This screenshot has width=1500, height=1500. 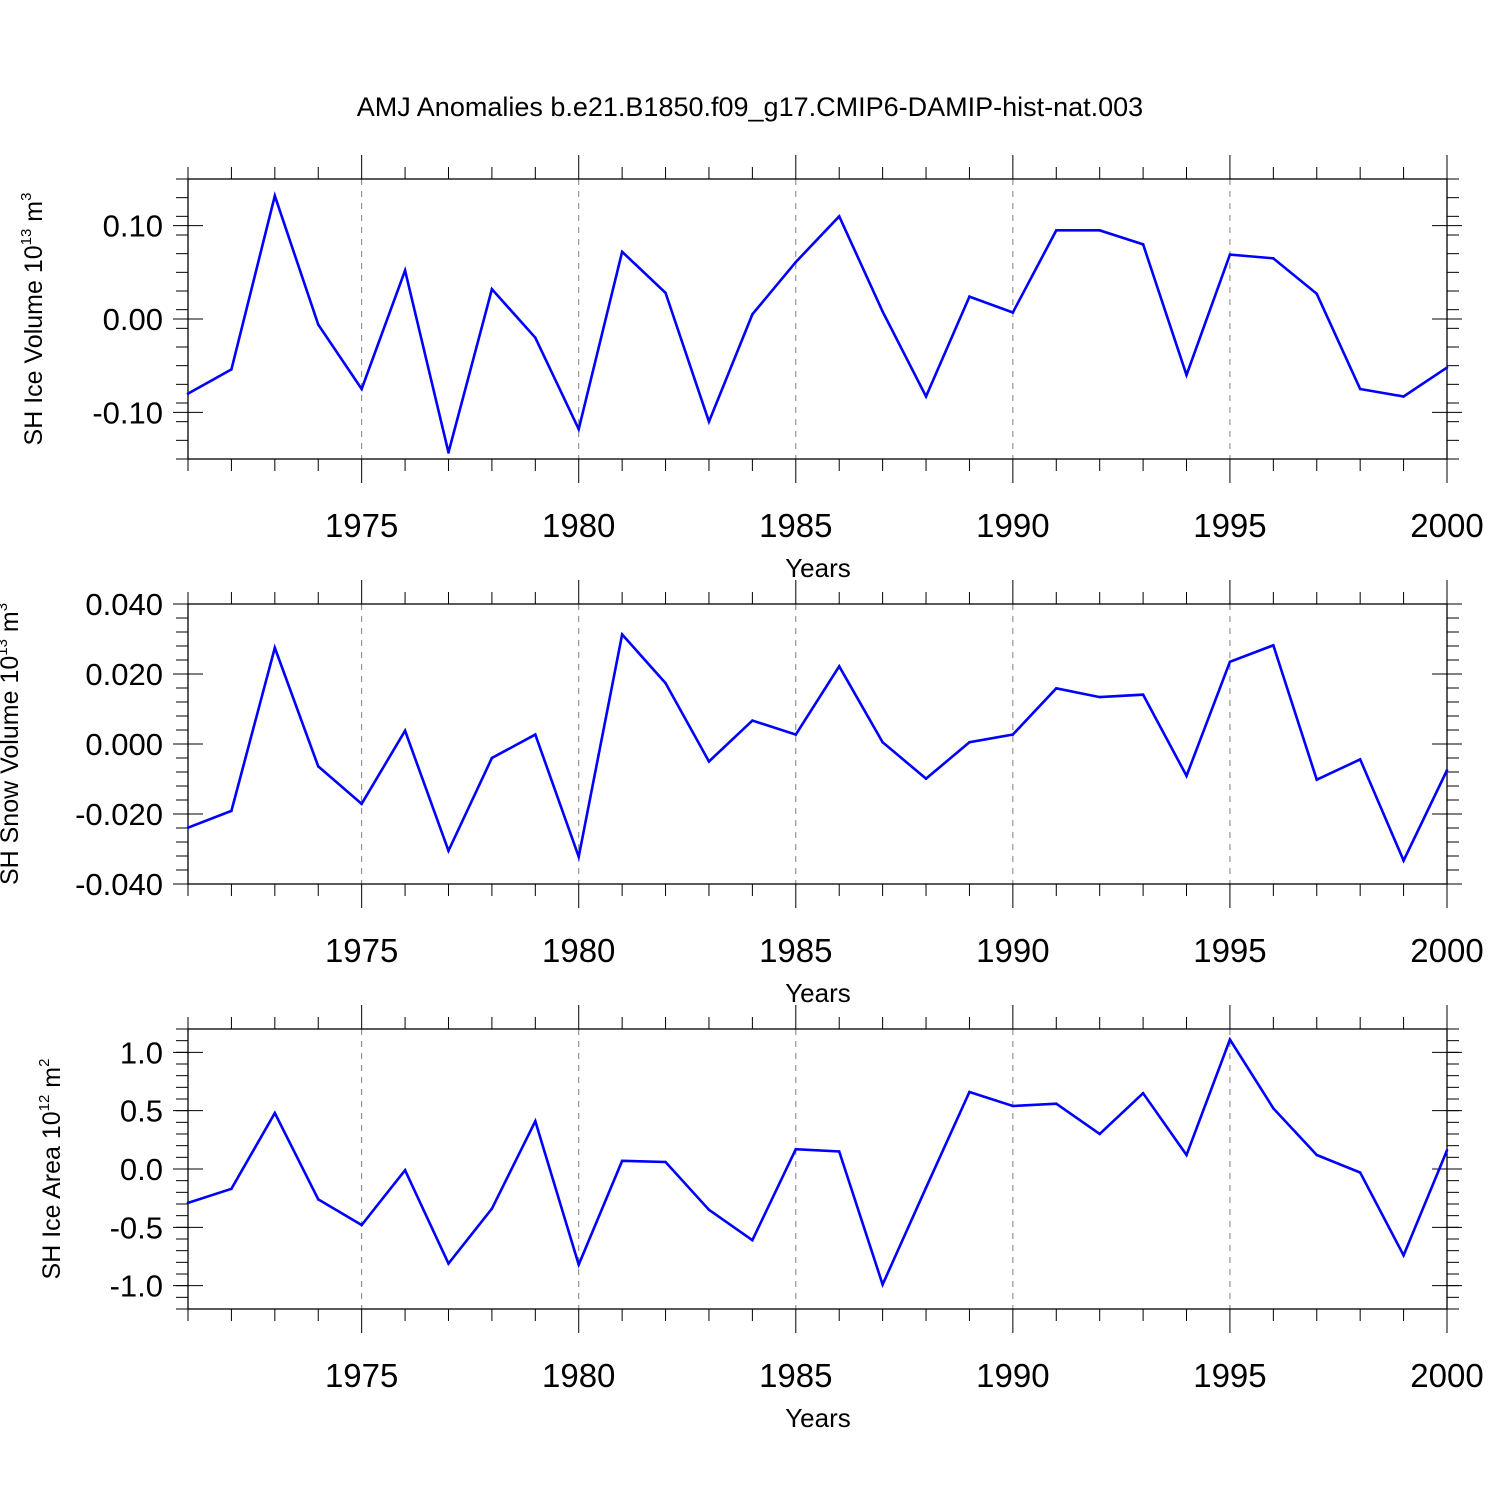 What do you see at coordinates (127, 412) in the screenshot?
I see `y-tick-label: -0.10` at bounding box center [127, 412].